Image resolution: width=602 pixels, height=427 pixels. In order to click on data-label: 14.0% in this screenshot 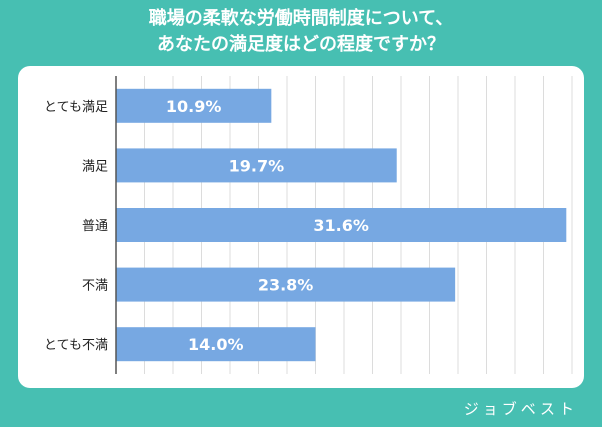, I will do `click(216, 344)`.